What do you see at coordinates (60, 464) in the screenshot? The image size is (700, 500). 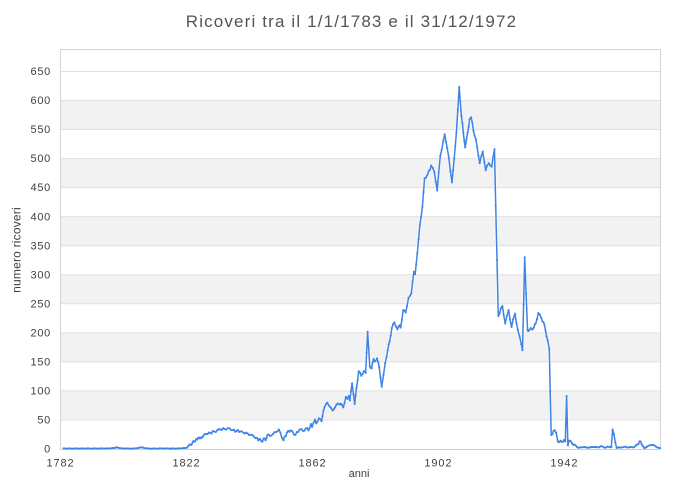 I see `svg-text: 1782` at bounding box center [60, 464].